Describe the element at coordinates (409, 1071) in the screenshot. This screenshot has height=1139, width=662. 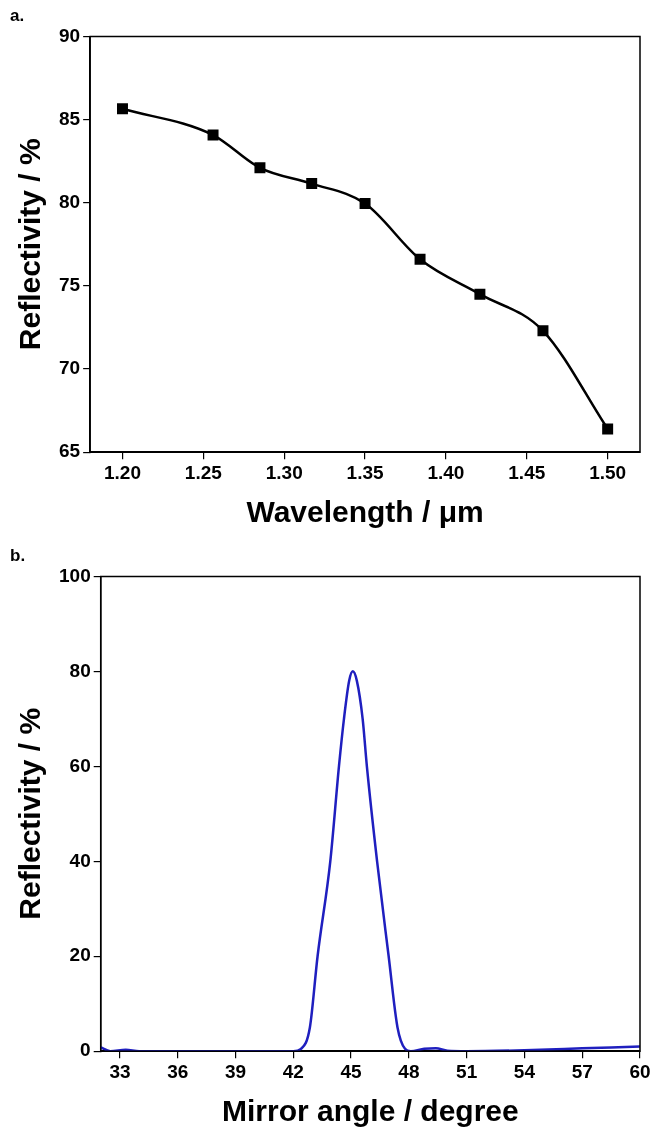
I see `x-tick-label: 48` at that location.